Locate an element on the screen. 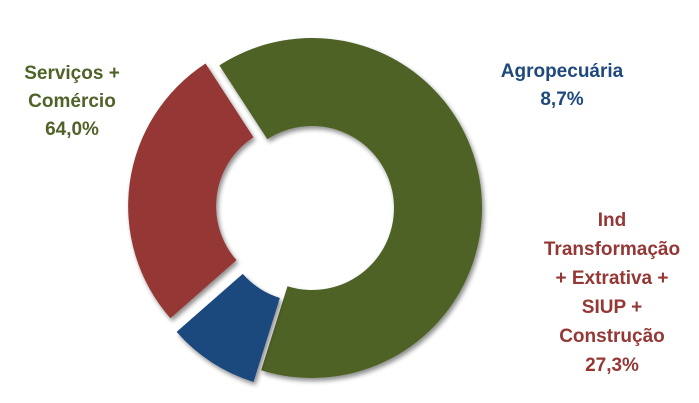 The height and width of the screenshot is (403, 699). category-label-line: Agropecuária is located at coordinates (562, 71).